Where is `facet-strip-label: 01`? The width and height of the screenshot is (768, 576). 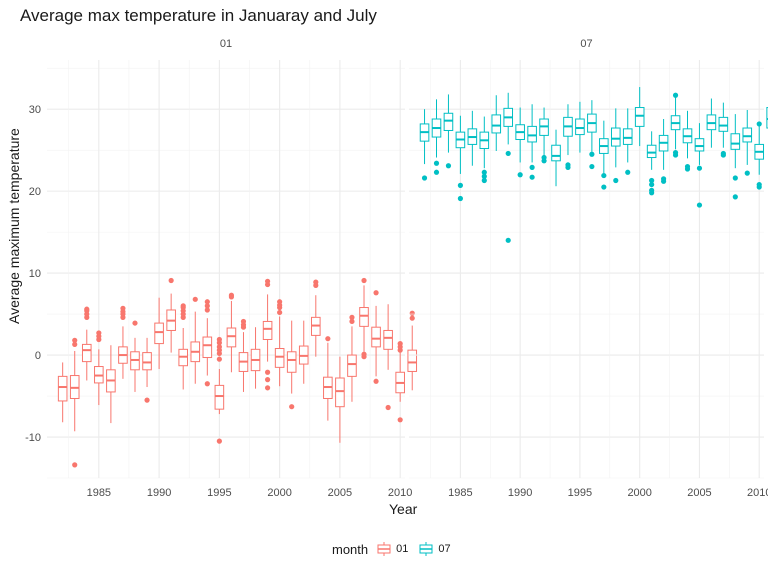
facet-strip-label: 01 is located at coordinates (226, 44).